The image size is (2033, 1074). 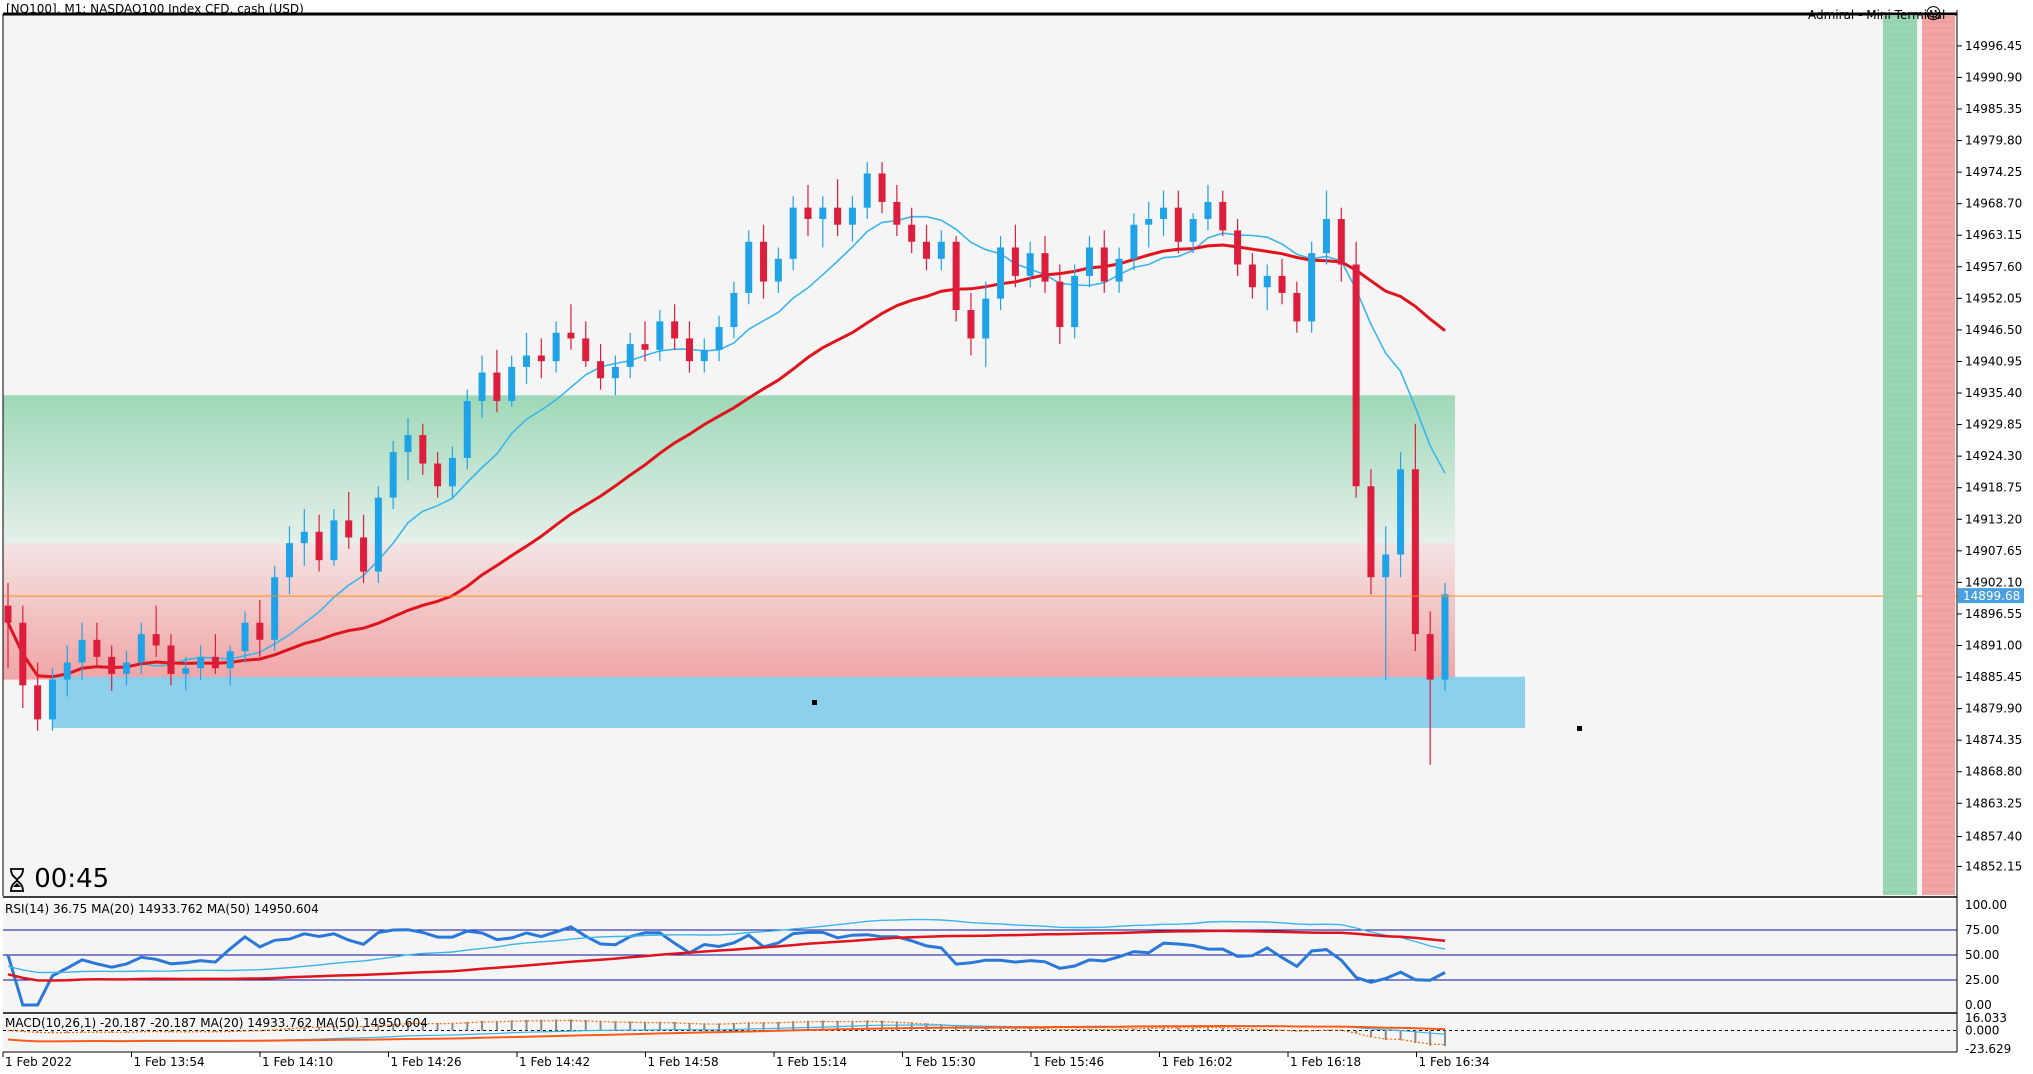 I want to click on current-price-text: 14899.68, so click(x=1991, y=596).